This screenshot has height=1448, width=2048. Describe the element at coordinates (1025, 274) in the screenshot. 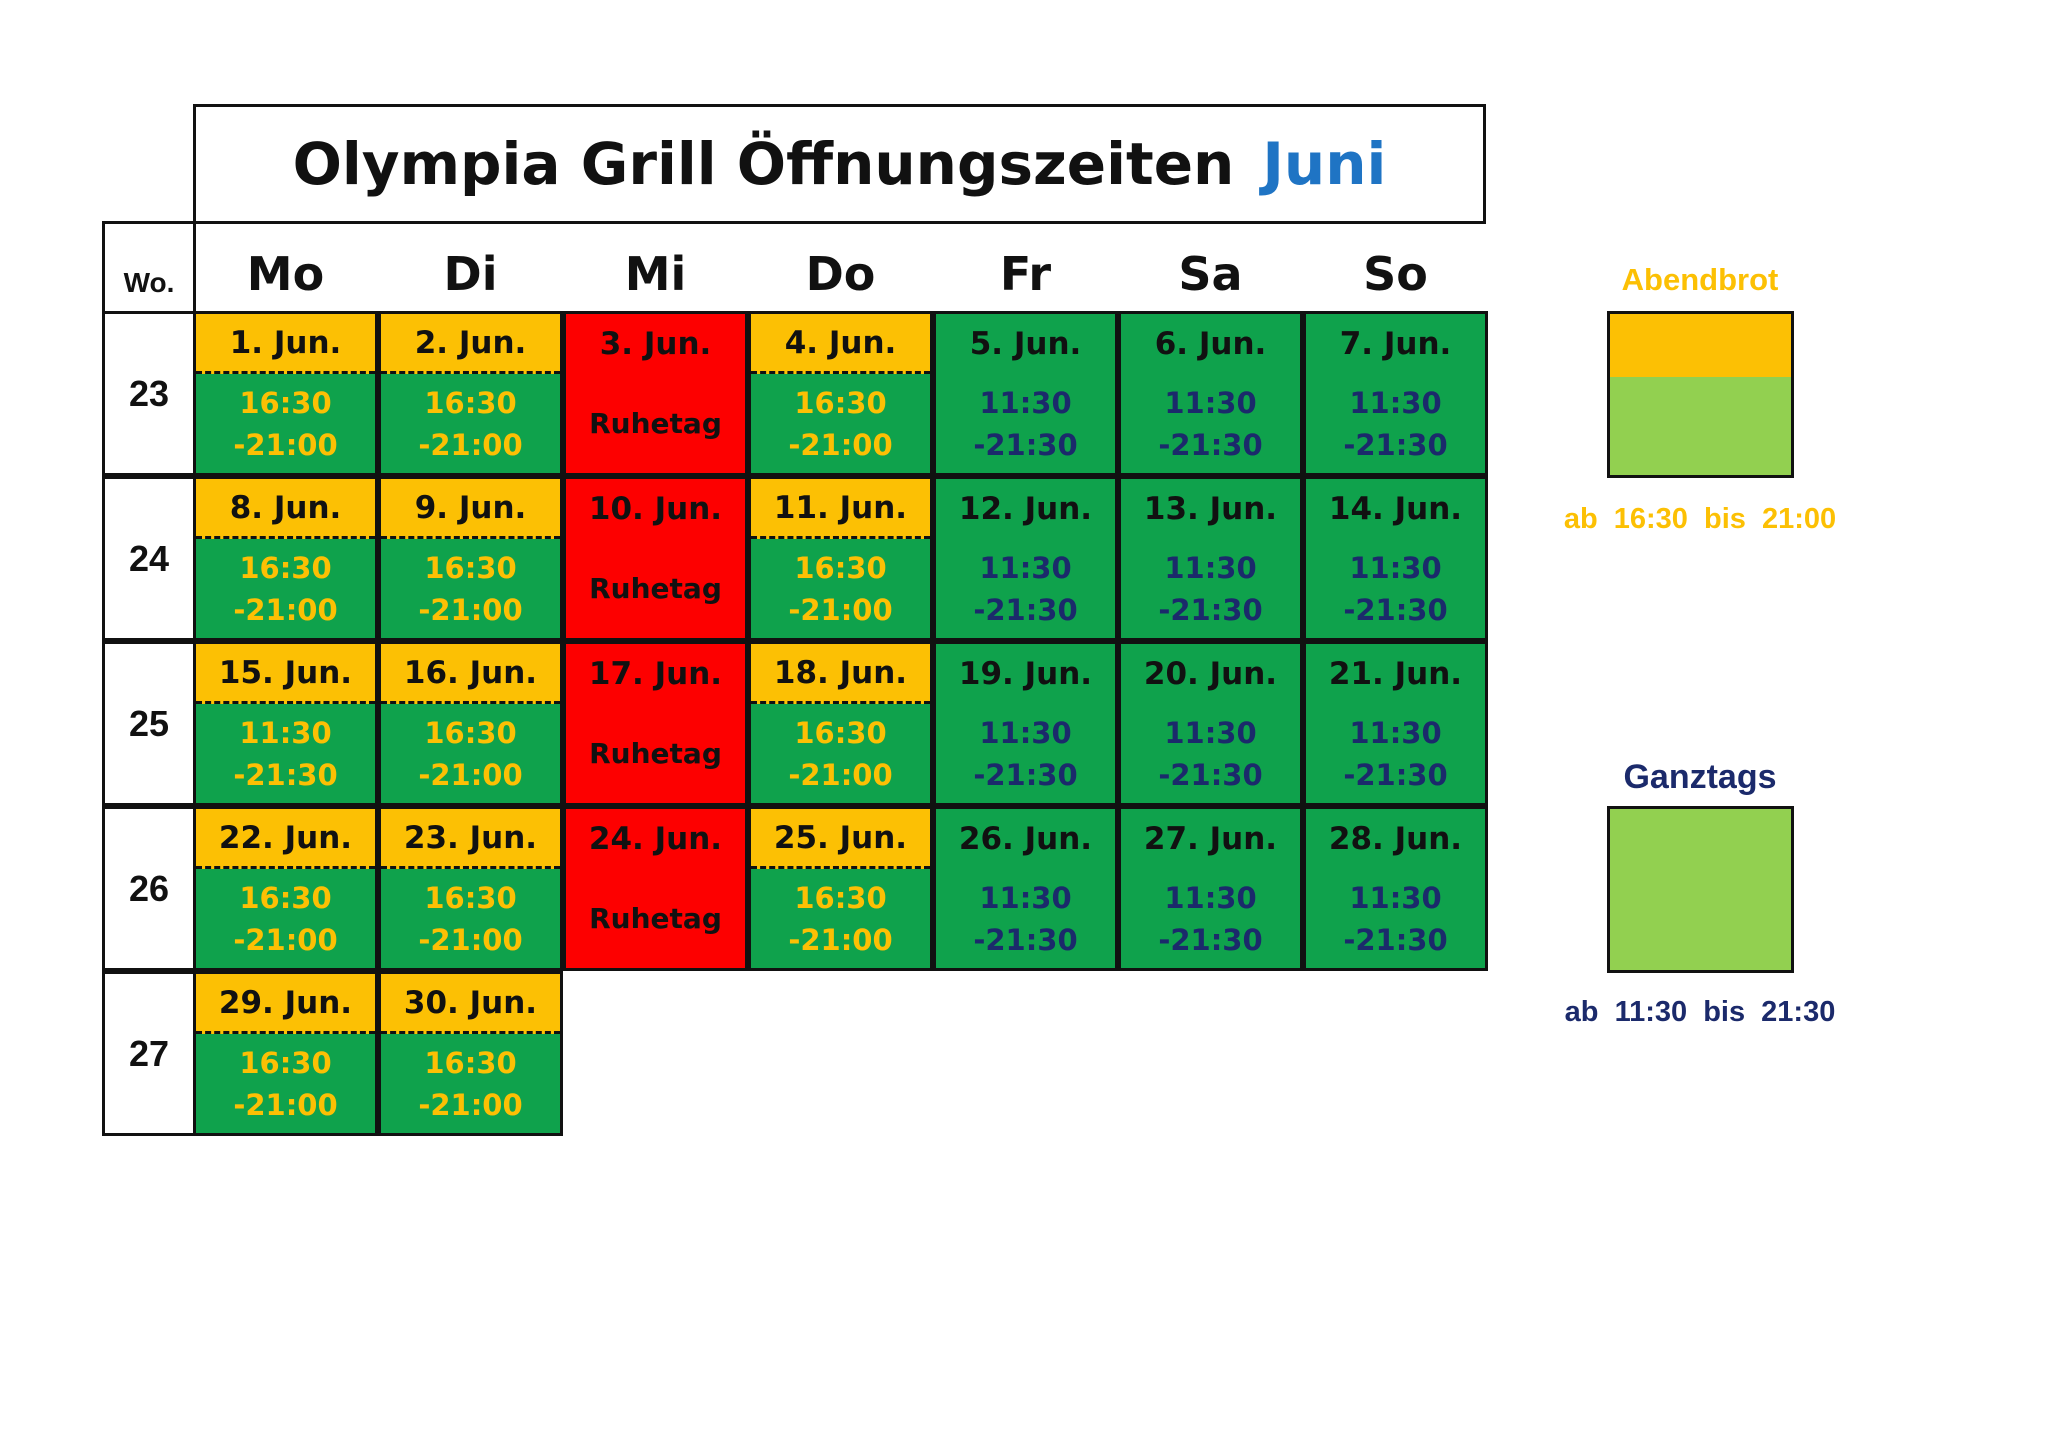

I see `day-header-fr: Fr` at that location.